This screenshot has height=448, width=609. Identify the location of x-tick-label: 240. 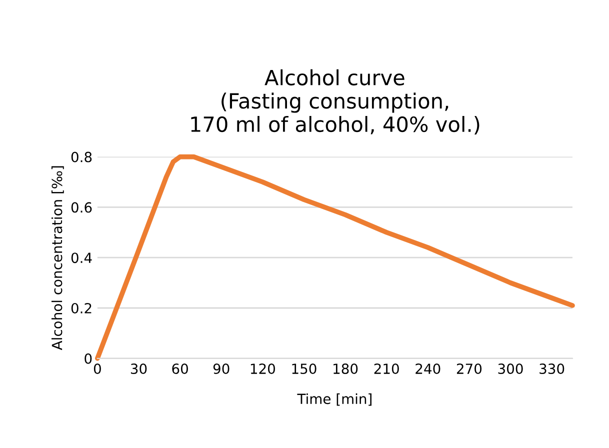
(428, 369).